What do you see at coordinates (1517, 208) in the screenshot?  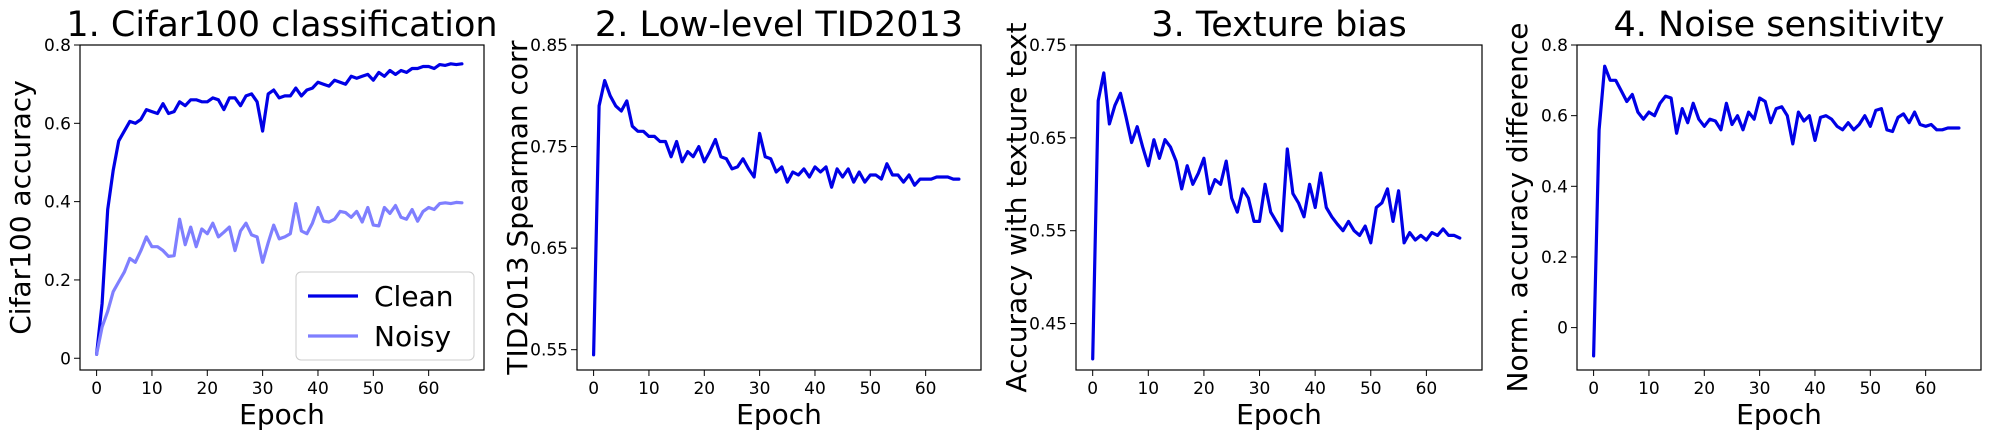 I see `y-axis-label: Norm. accuracy difference` at bounding box center [1517, 208].